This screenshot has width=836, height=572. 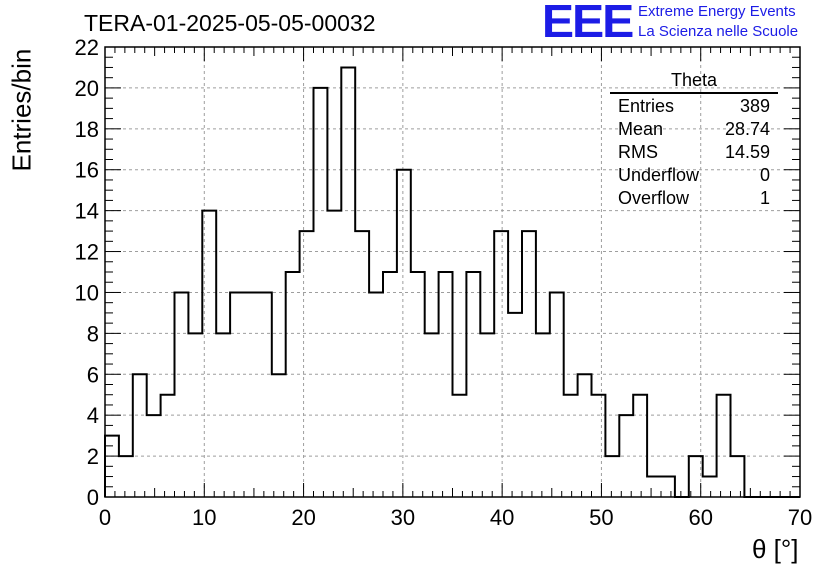 What do you see at coordinates (87, 47) in the screenshot?
I see `y-tick-label: 22` at bounding box center [87, 47].